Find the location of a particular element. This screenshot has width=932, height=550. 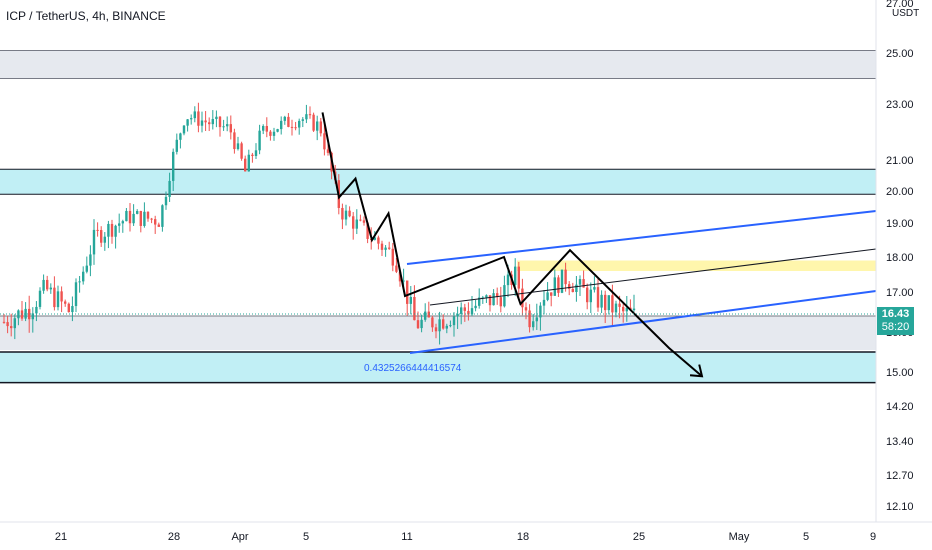

x-tick-label: 11 is located at coordinates (406, 537).